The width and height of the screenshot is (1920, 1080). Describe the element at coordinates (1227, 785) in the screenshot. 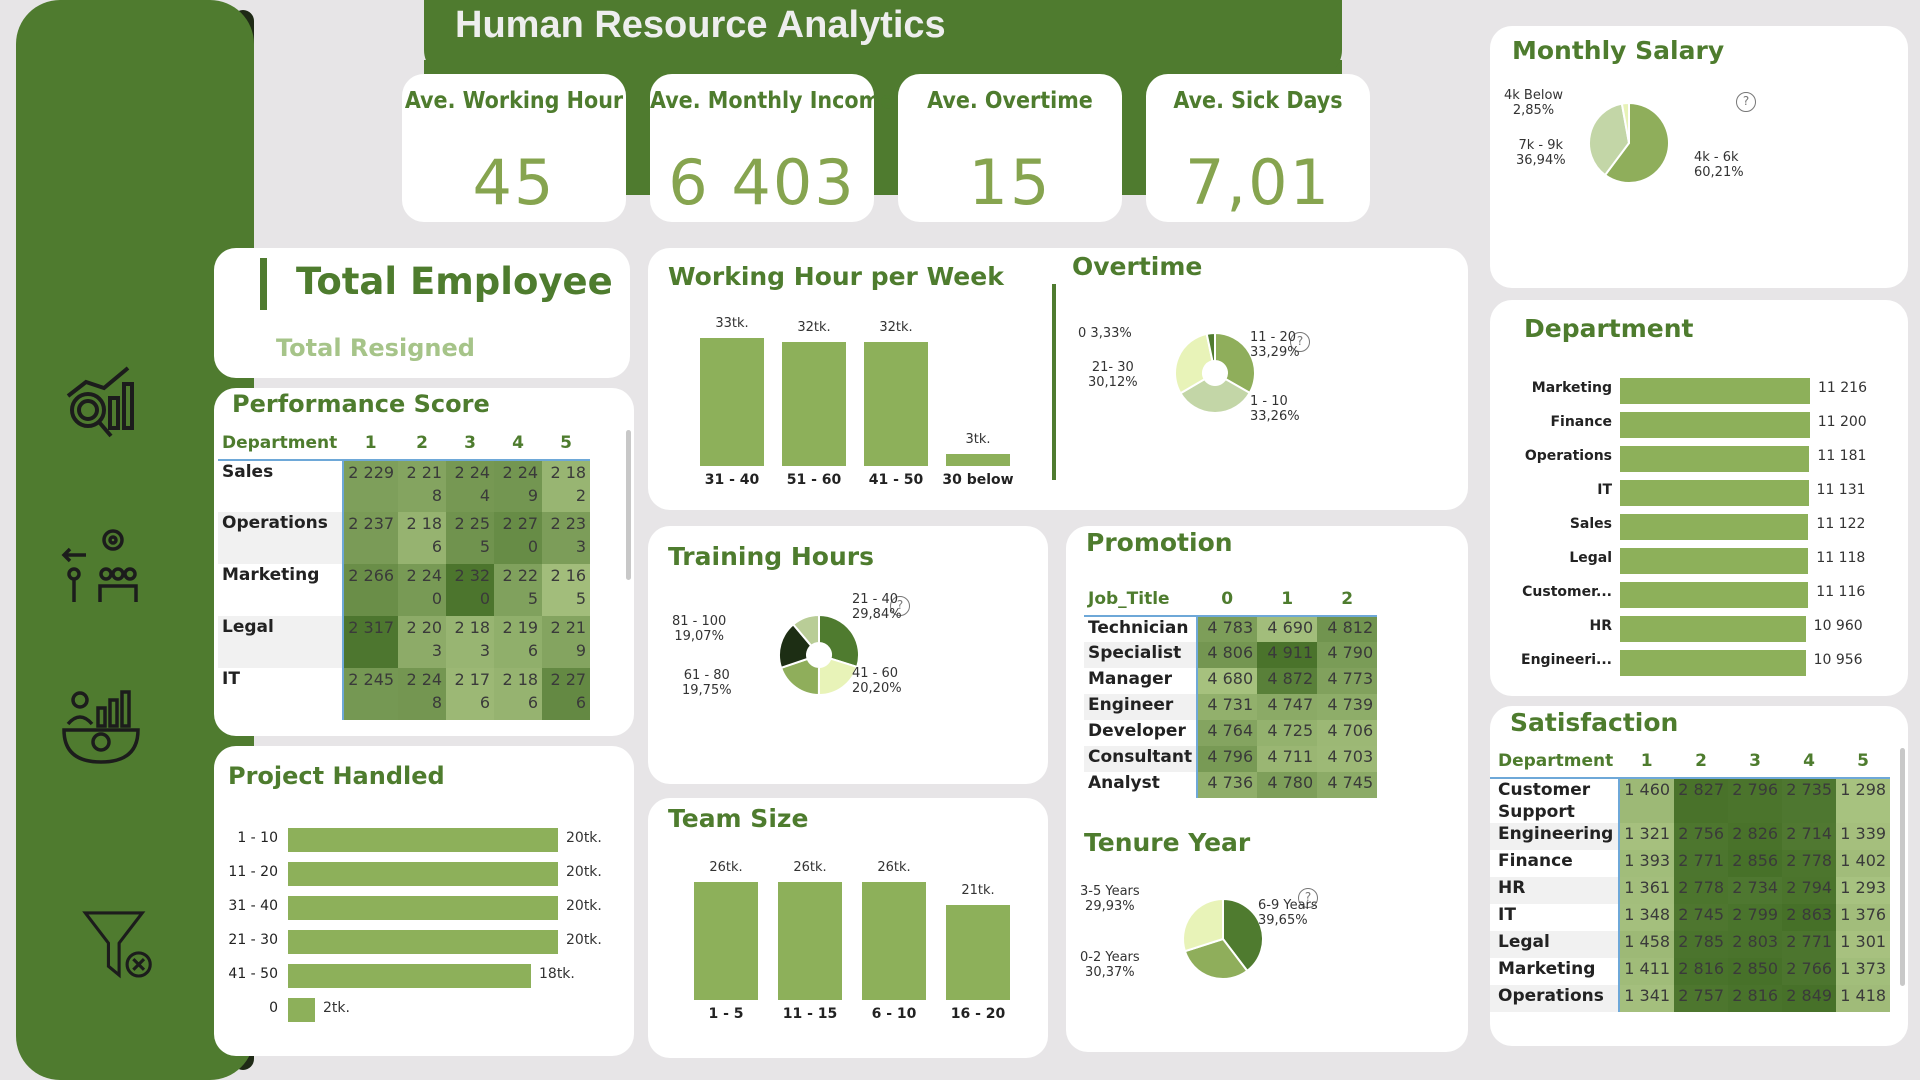

I see `matrix-cell: 4 736` at that location.